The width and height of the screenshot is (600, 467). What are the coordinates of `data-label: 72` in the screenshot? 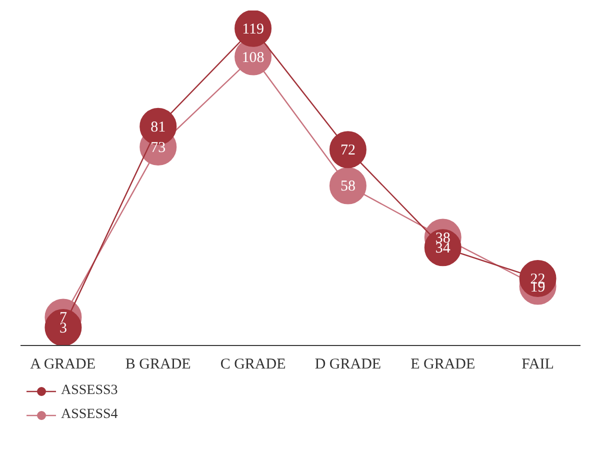 It's located at (348, 150).